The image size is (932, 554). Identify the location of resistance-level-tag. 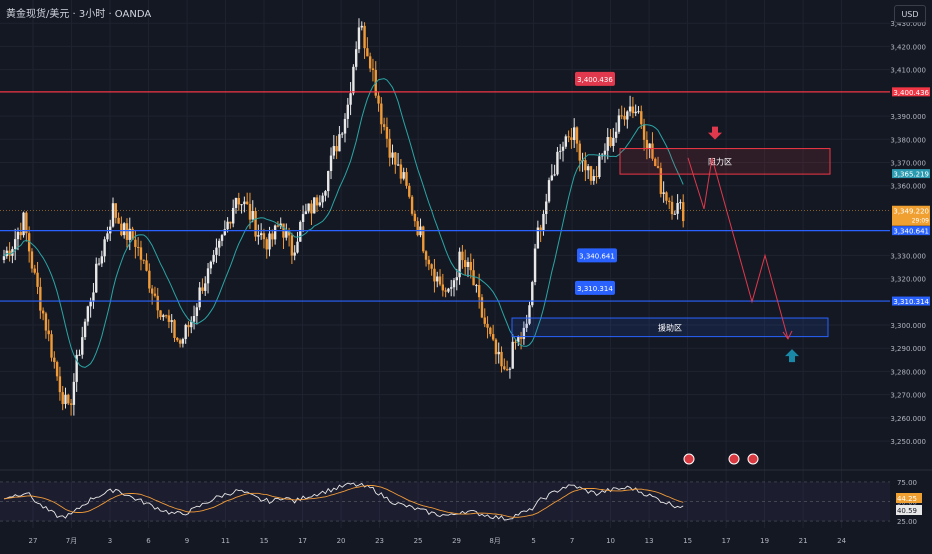
(595, 78).